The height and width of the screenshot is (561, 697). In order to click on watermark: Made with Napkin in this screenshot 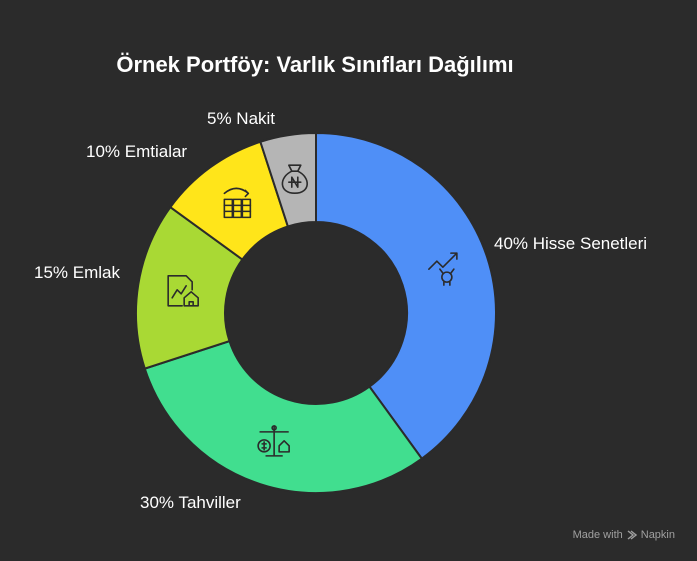, I will do `click(624, 535)`.